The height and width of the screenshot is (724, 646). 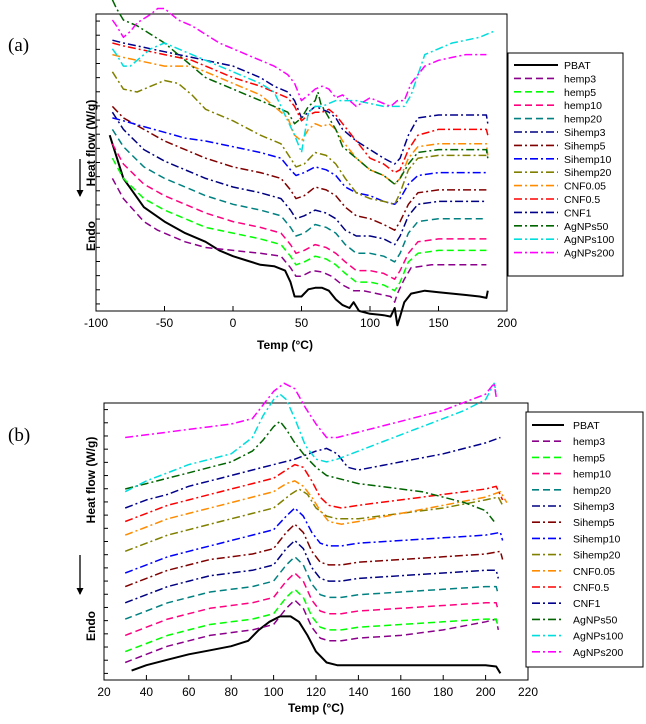 I want to click on panel-b-x-tick-label-7: 160, so click(x=401, y=692).